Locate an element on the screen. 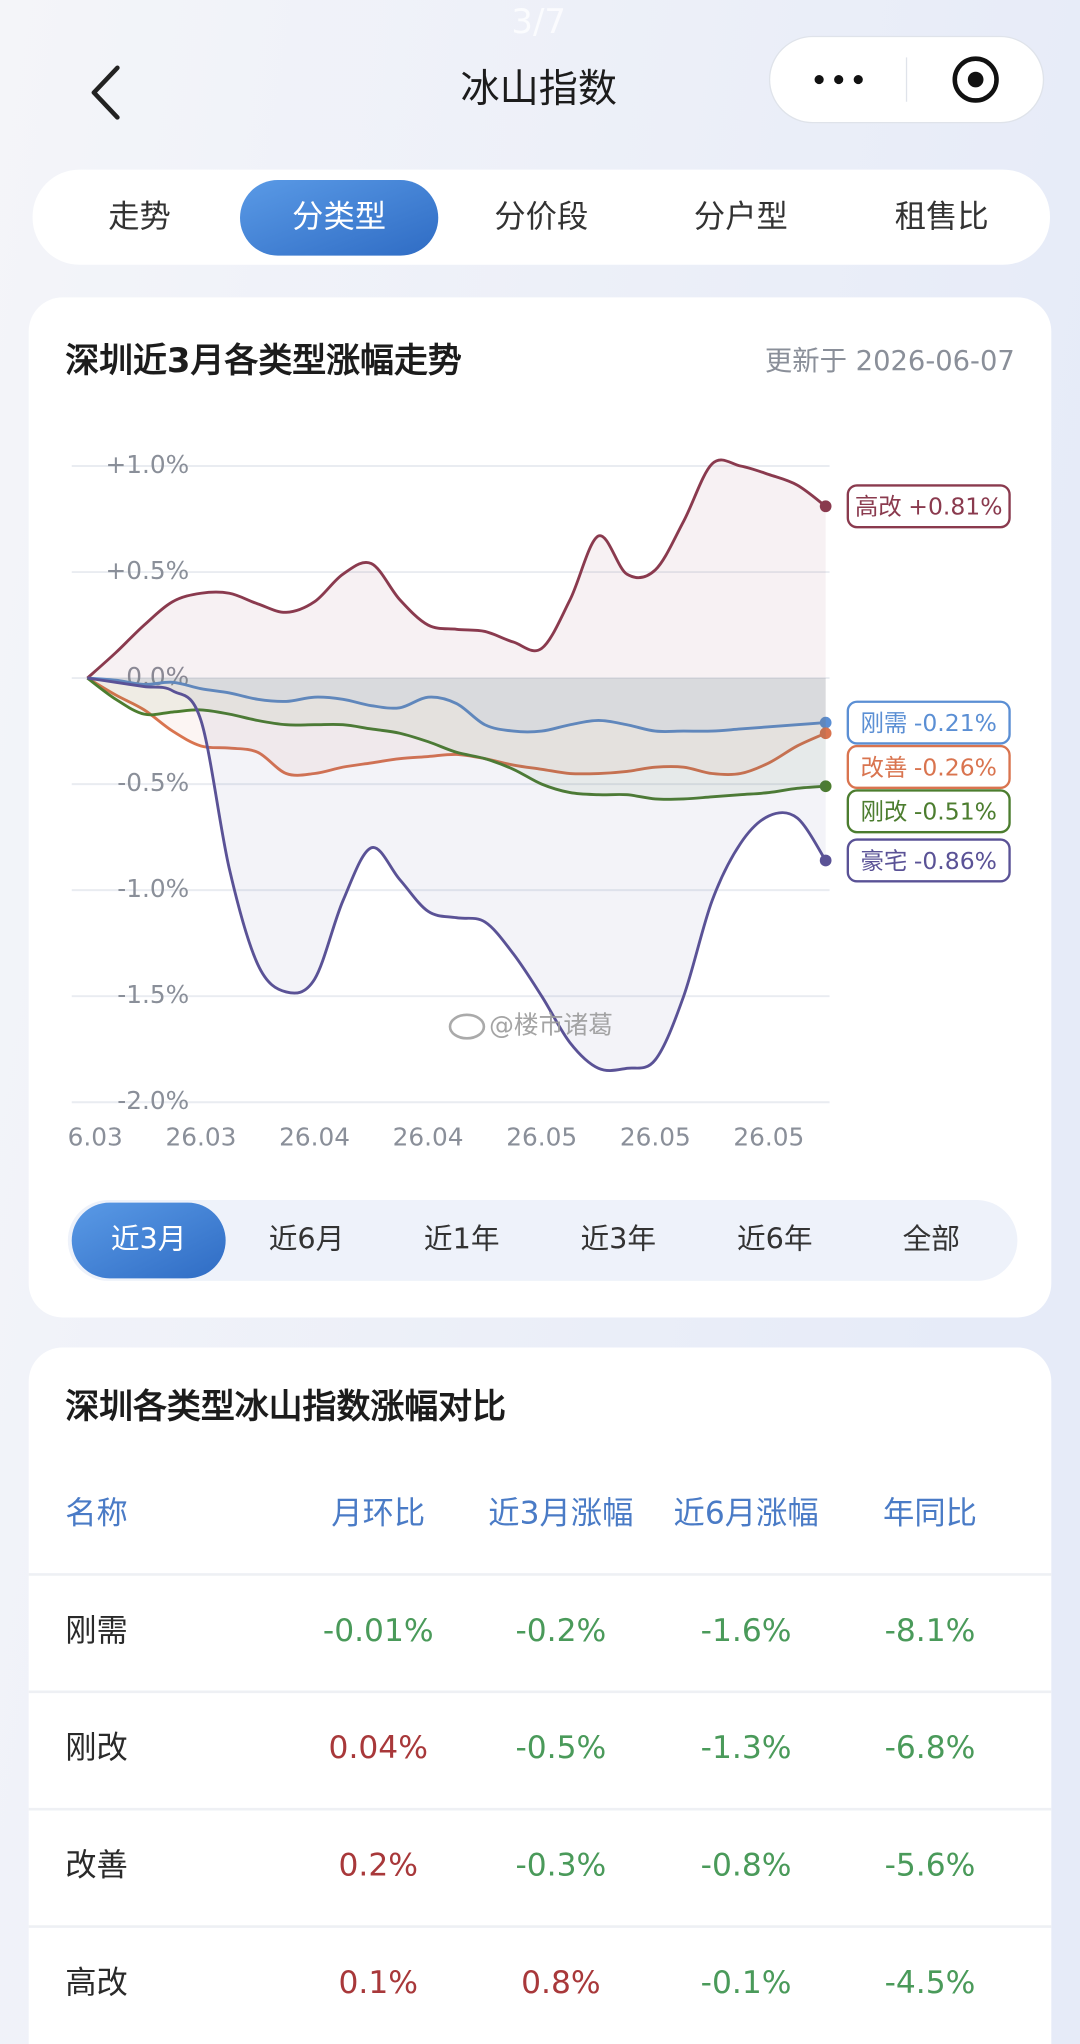 The image size is (1080, 2044). table-cell: -0.2% is located at coordinates (560, 1631).